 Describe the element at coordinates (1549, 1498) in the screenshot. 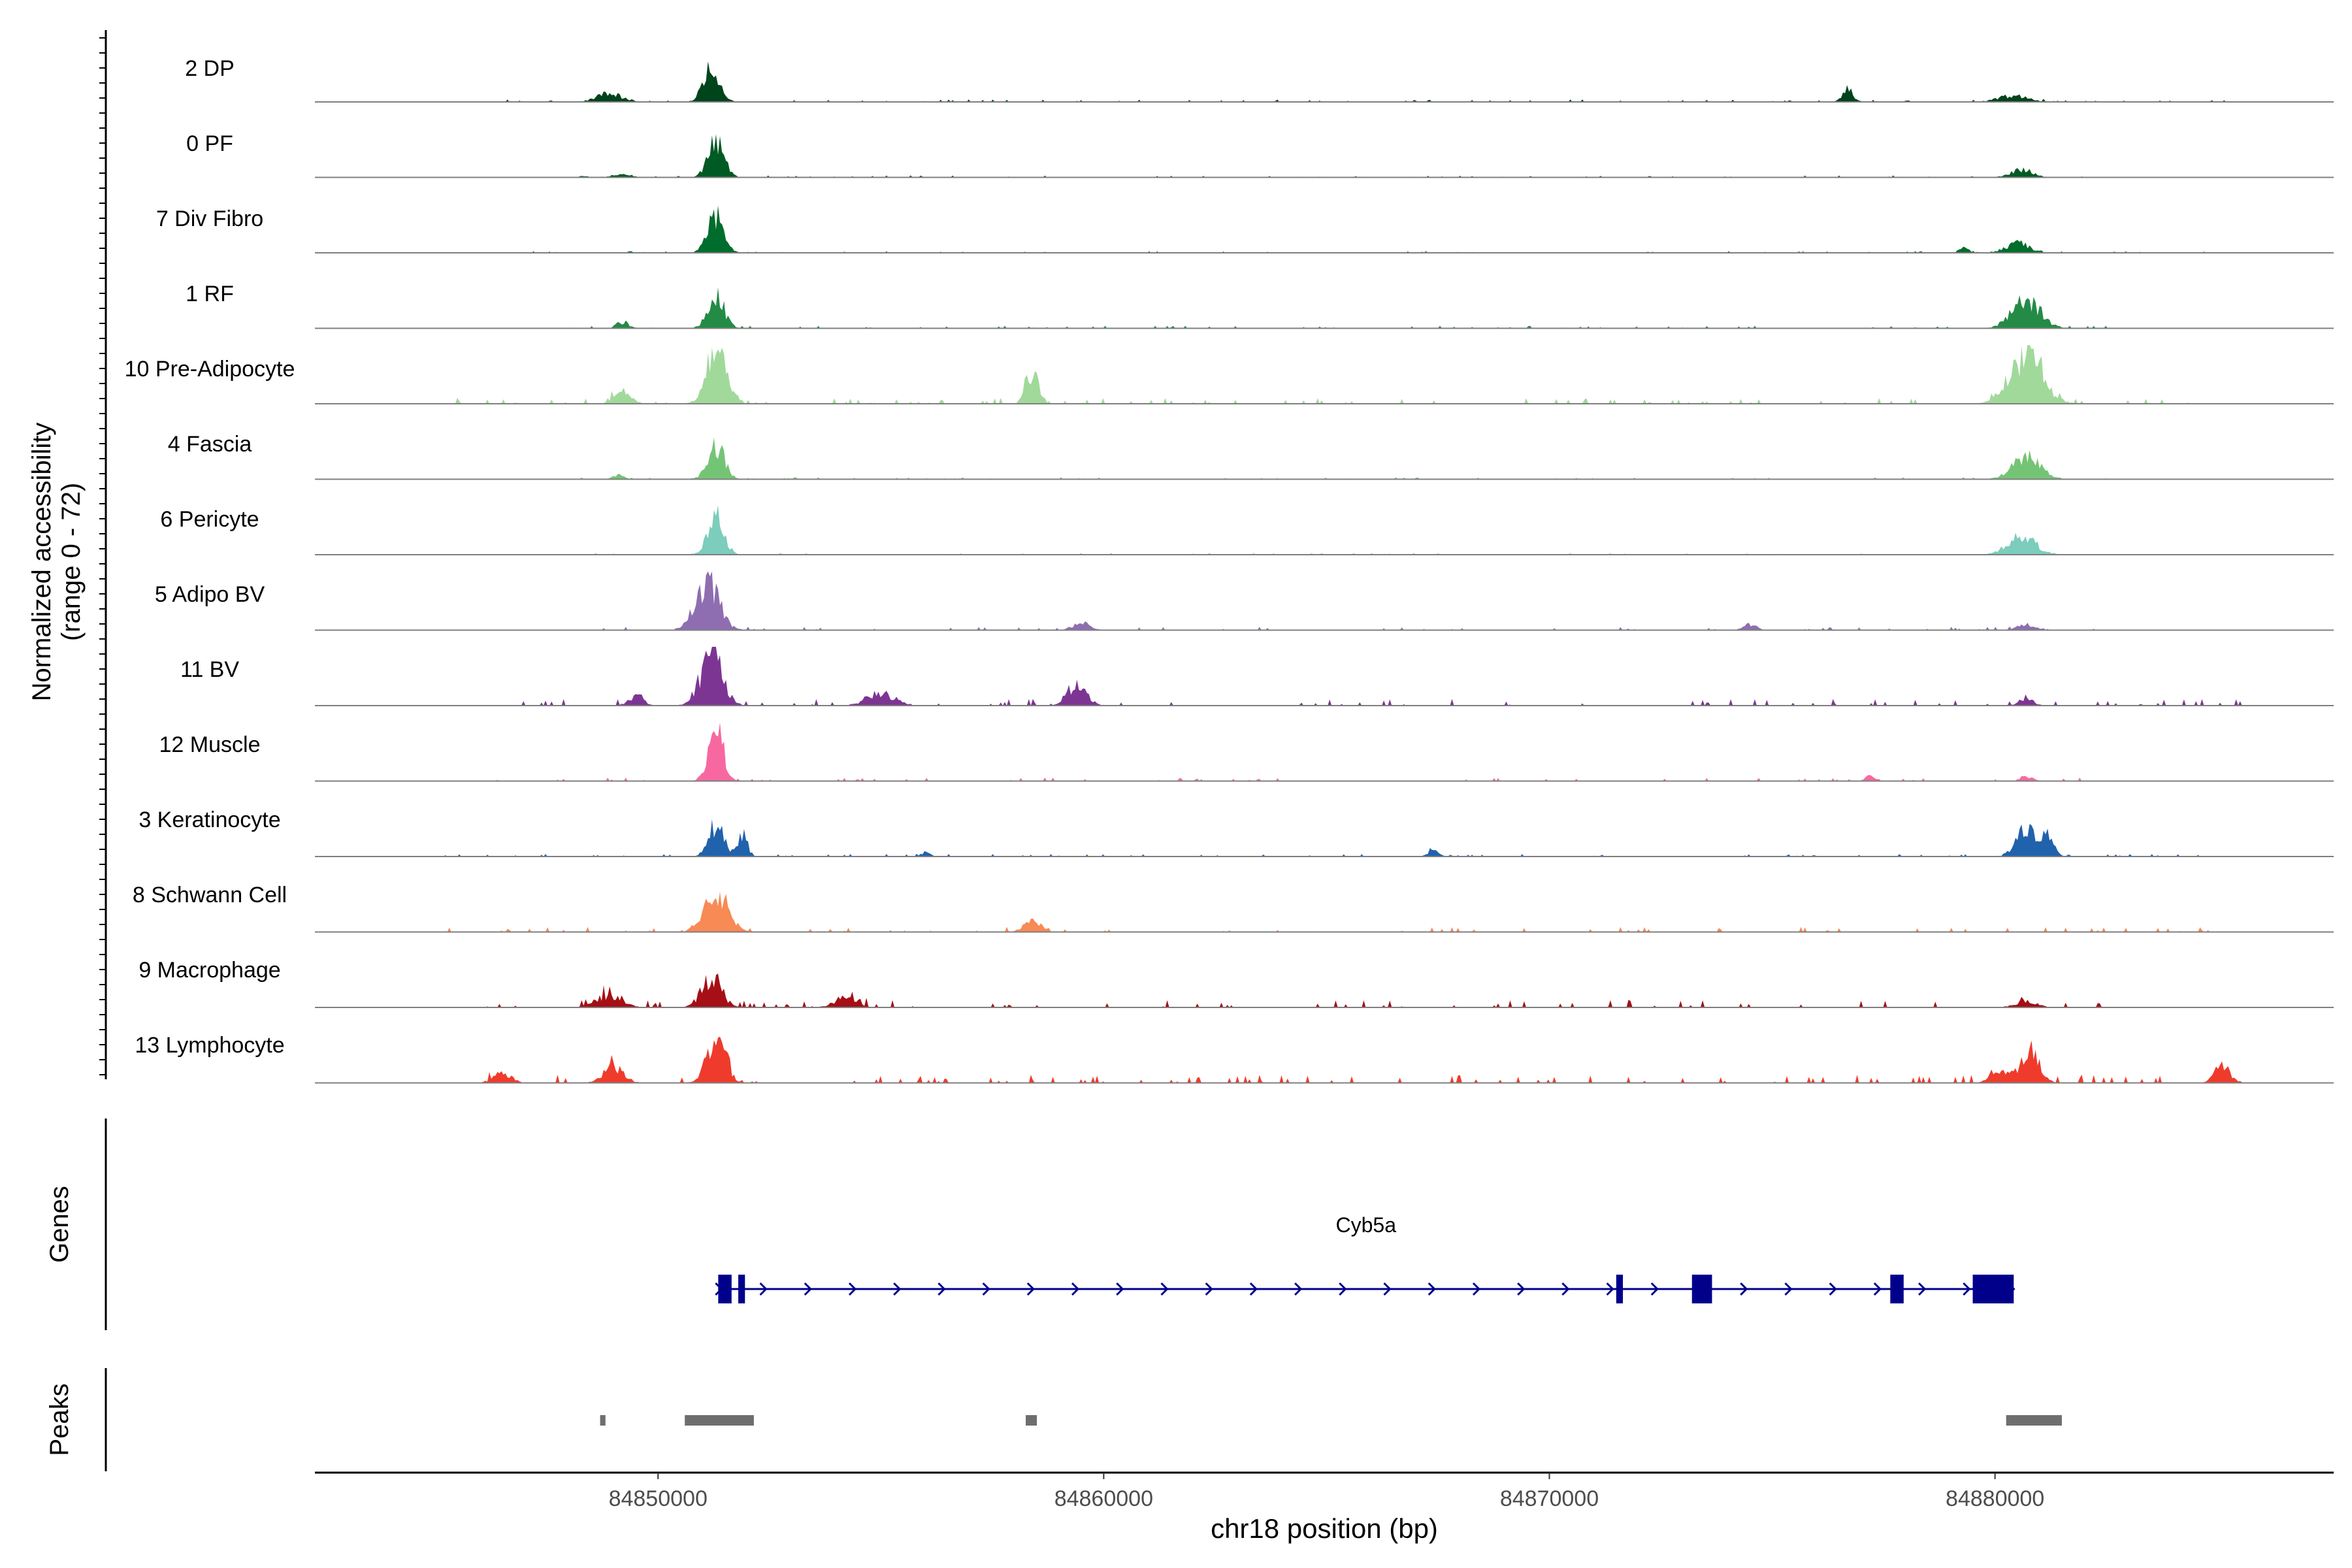

I see `x-tick-label: 84870000` at that location.